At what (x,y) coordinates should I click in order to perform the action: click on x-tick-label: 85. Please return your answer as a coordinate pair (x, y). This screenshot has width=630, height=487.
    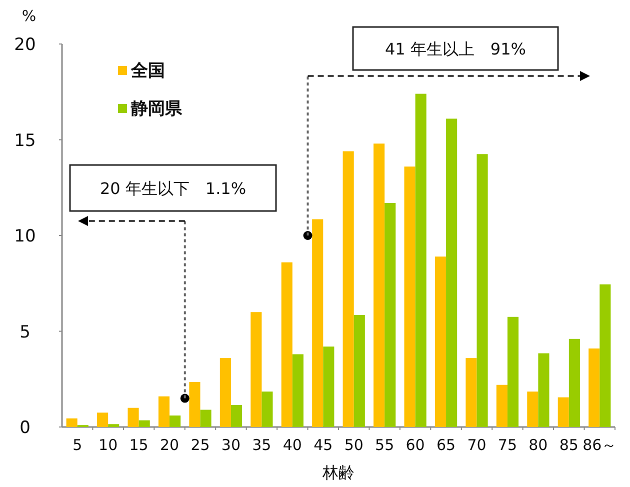
    Looking at the image, I should click on (568, 445).